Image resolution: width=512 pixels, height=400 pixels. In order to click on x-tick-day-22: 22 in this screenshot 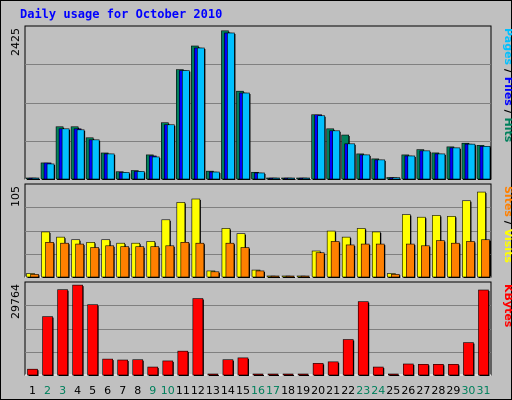, I will do `click(348, 390)`.